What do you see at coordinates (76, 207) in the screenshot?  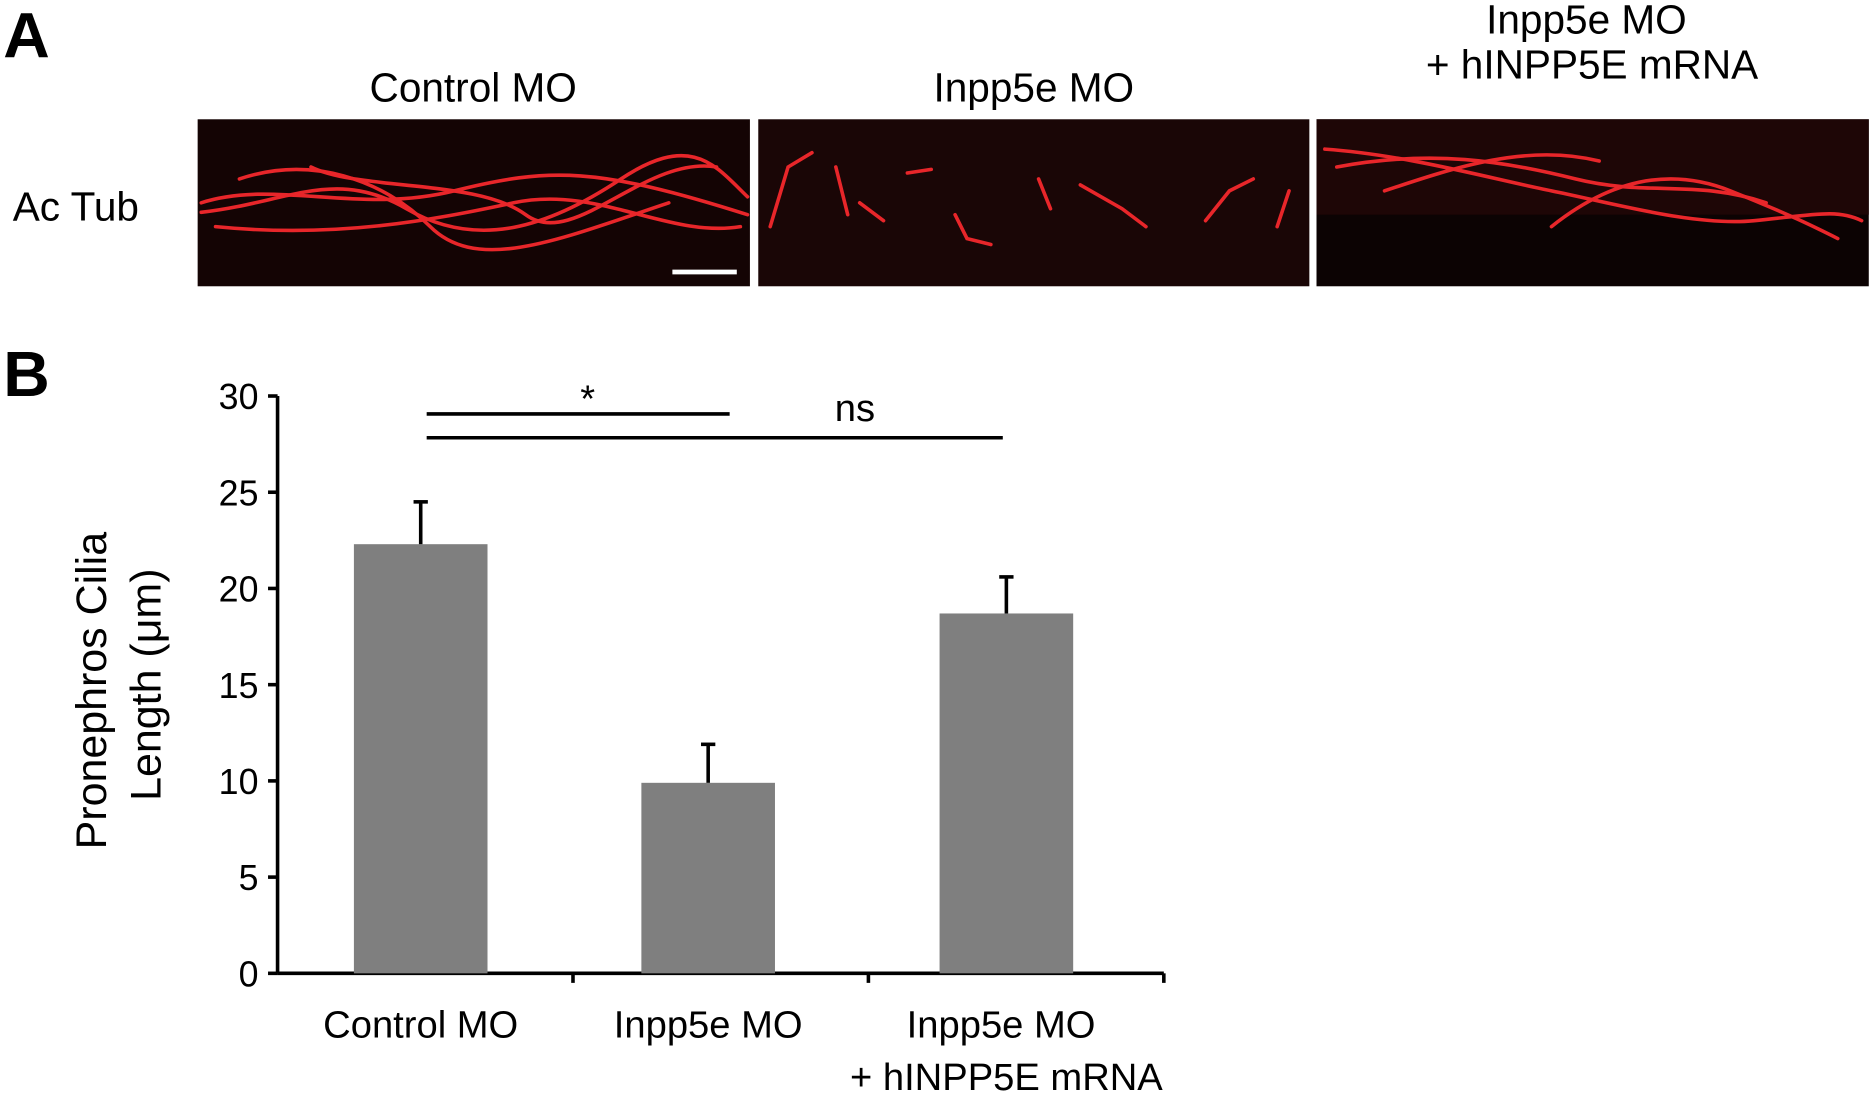 I see `row-label: Ac Tub` at bounding box center [76, 207].